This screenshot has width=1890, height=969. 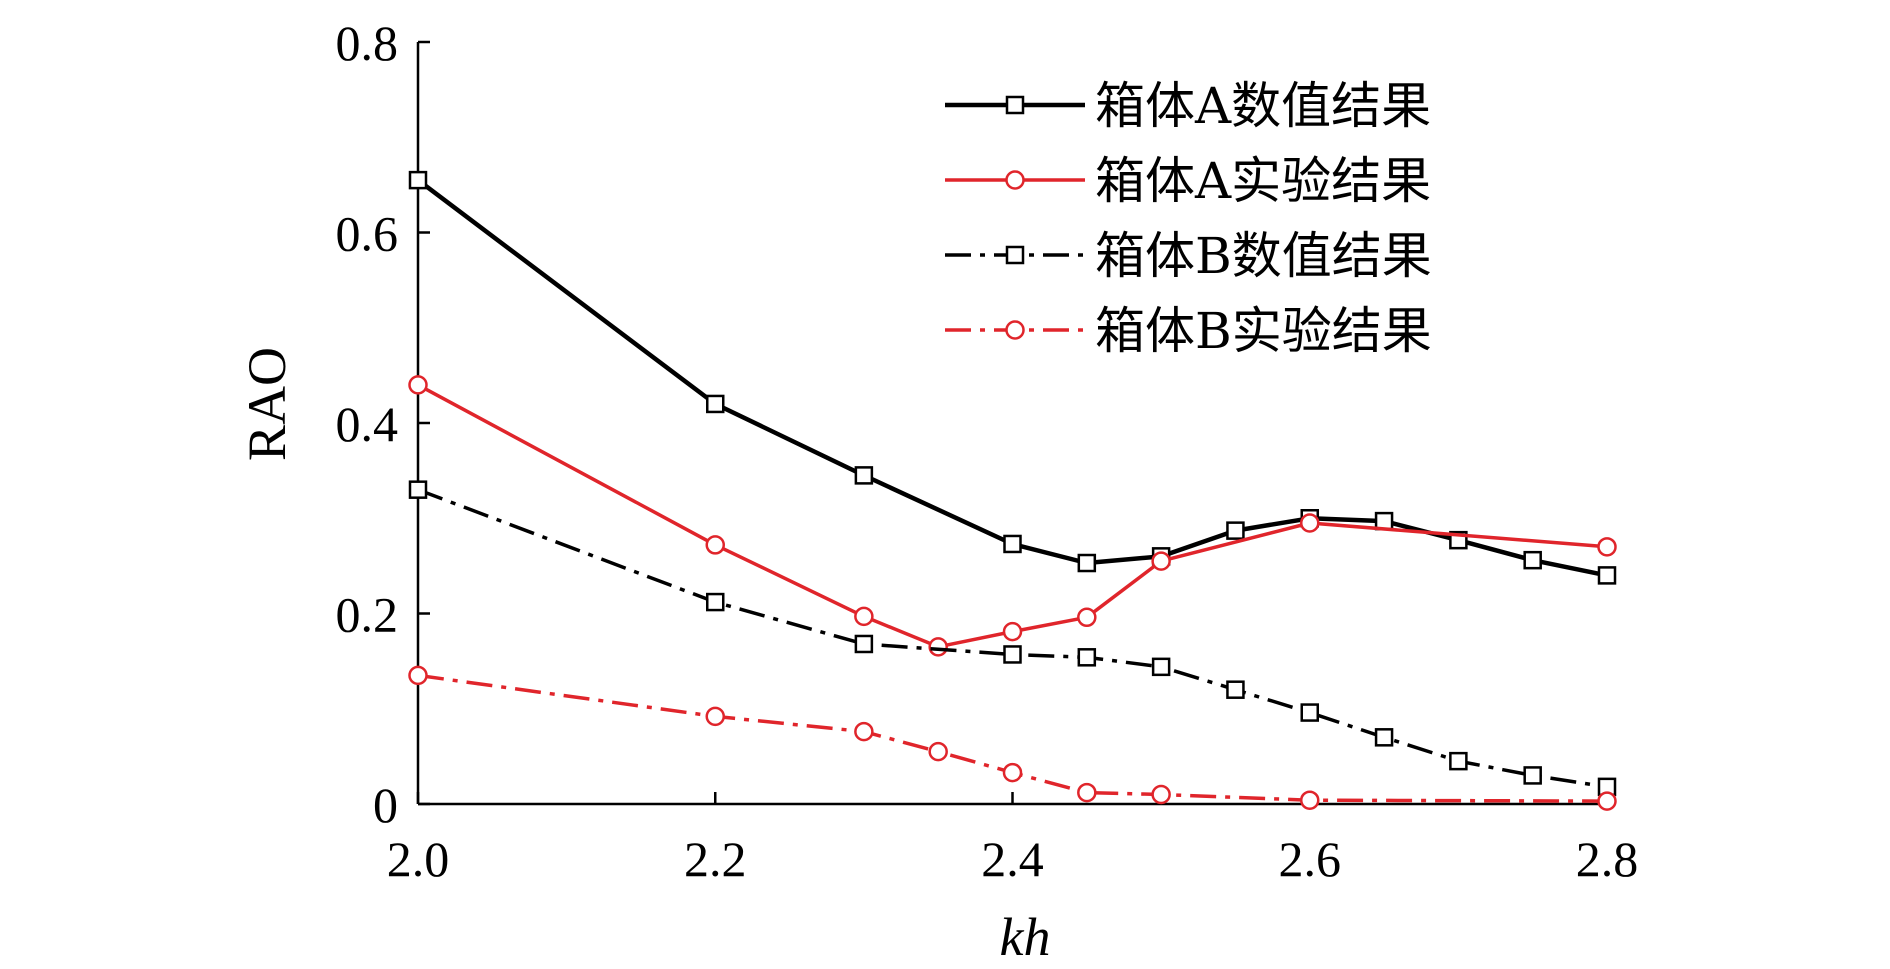 What do you see at coordinates (267, 404) in the screenshot?
I see `y-axis-title: RAO` at bounding box center [267, 404].